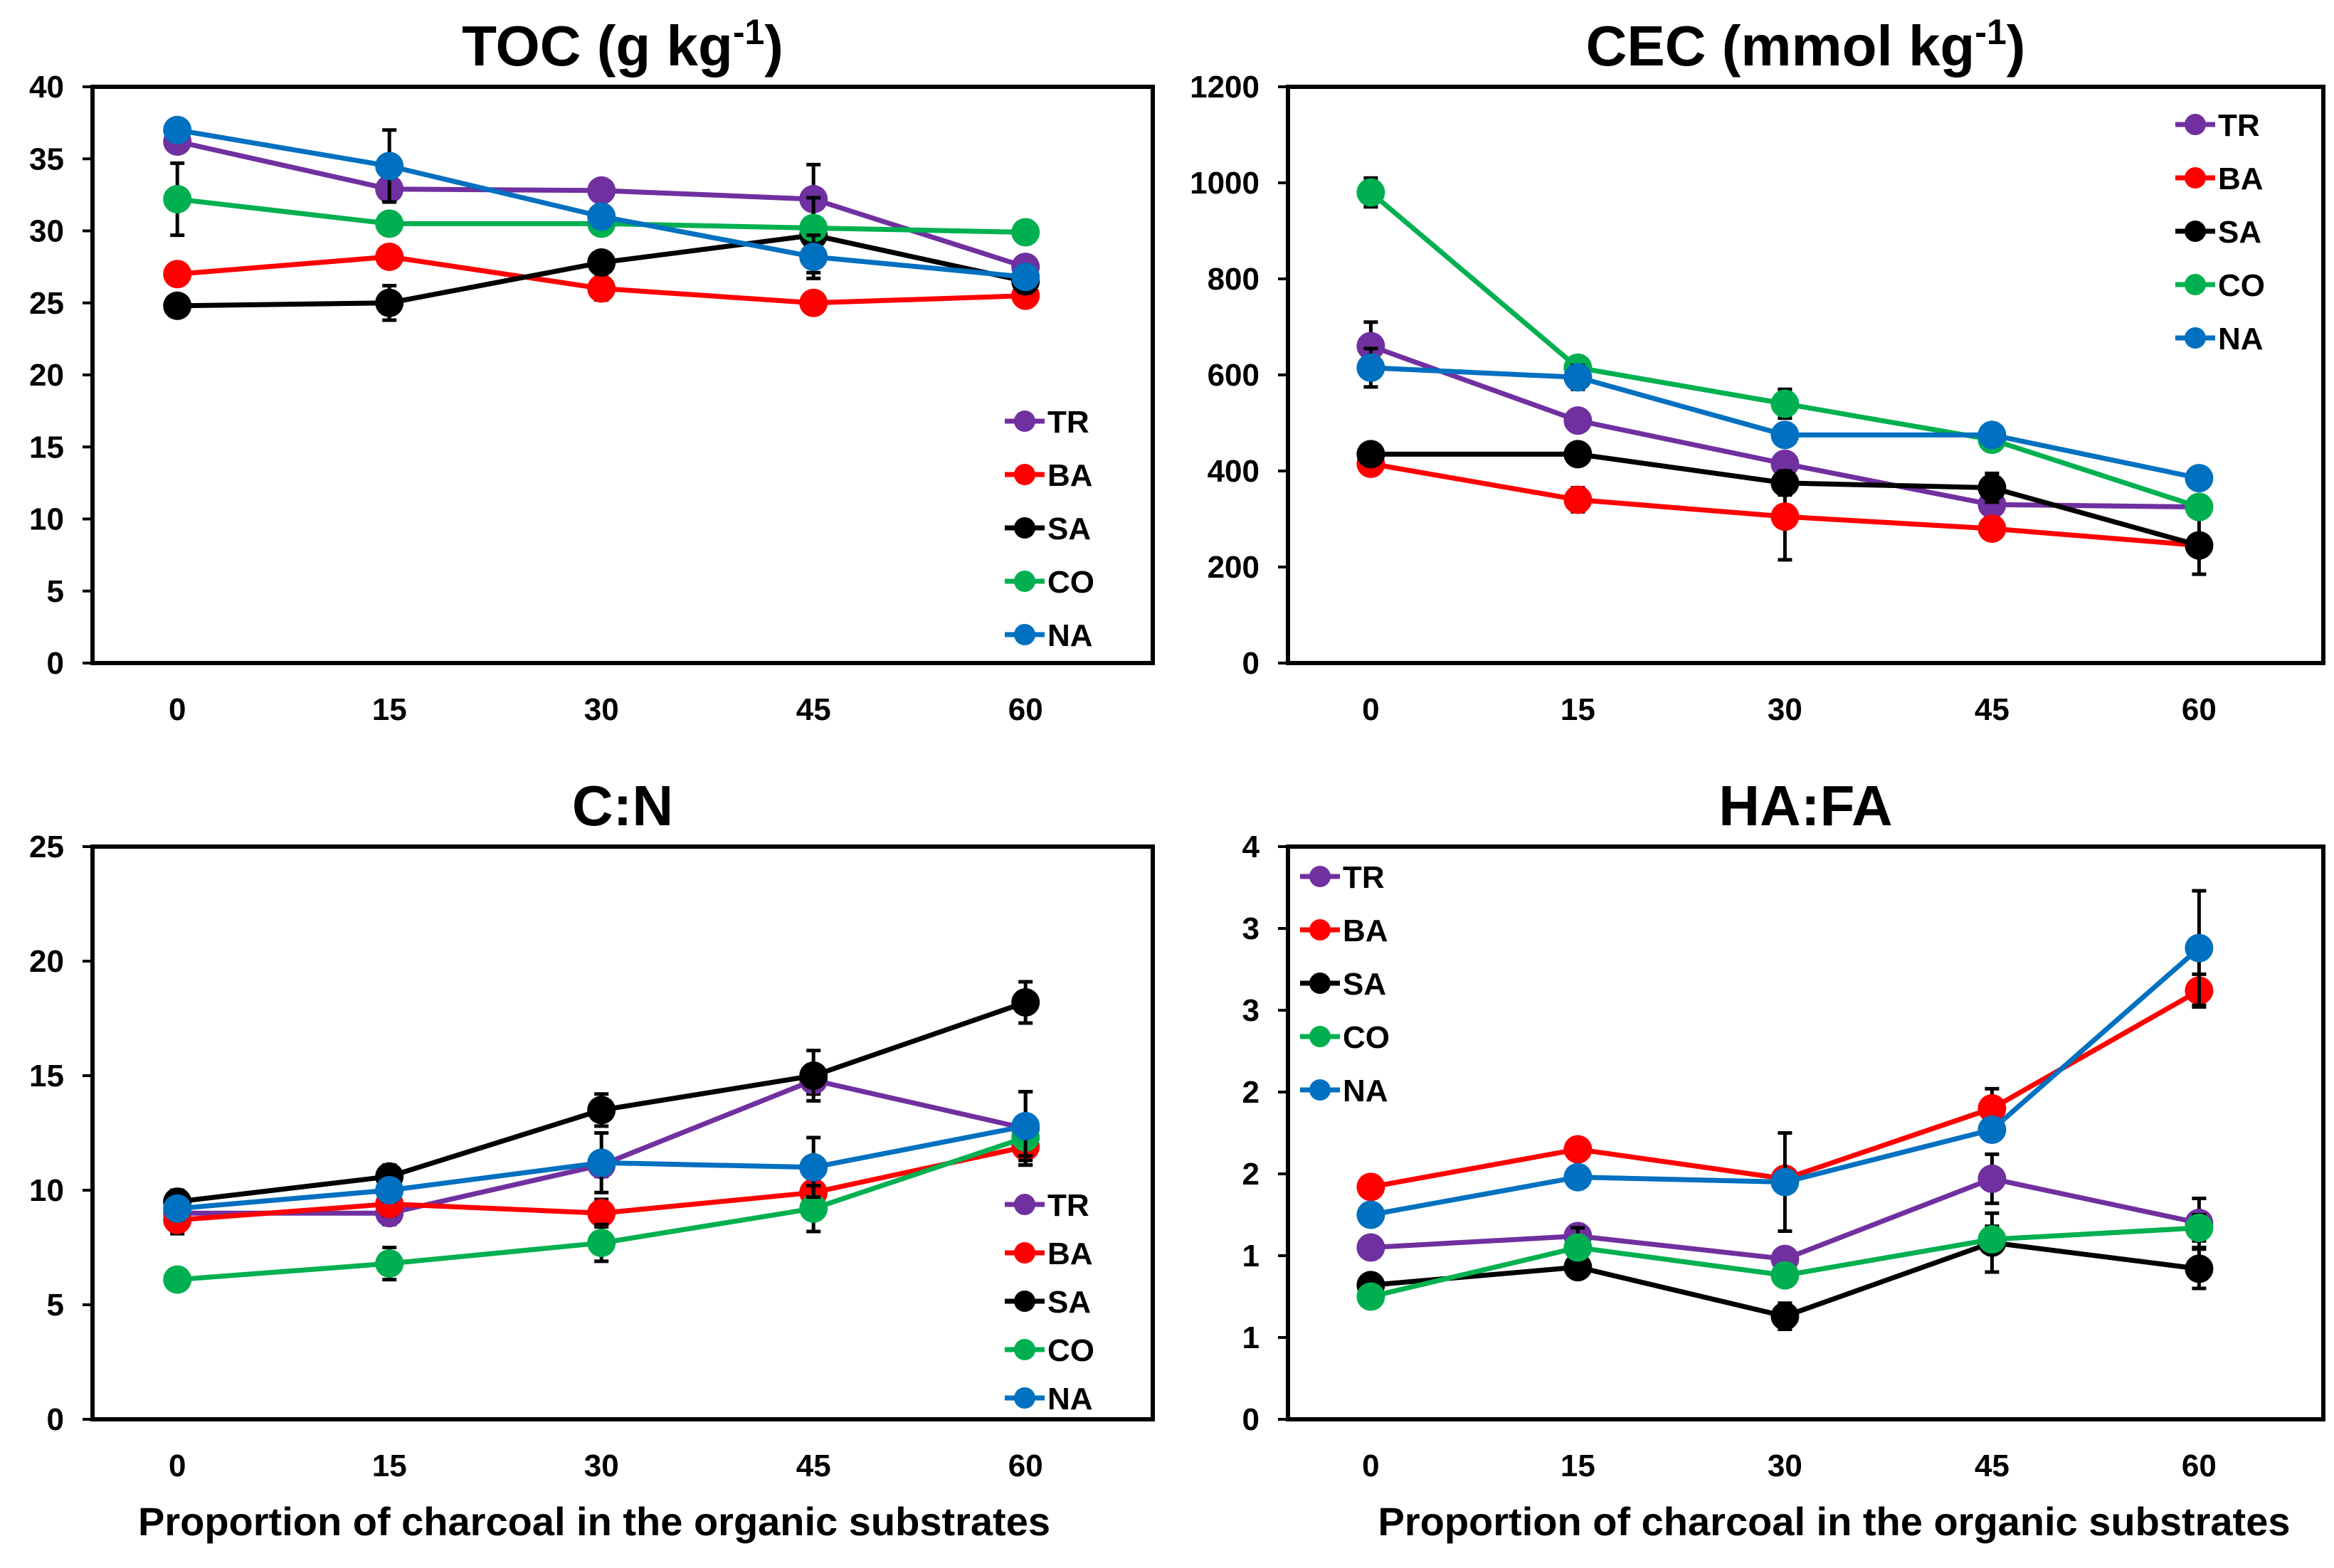 The height and width of the screenshot is (1568, 2334). I want to click on y-tick-label: 35, so click(46, 159).